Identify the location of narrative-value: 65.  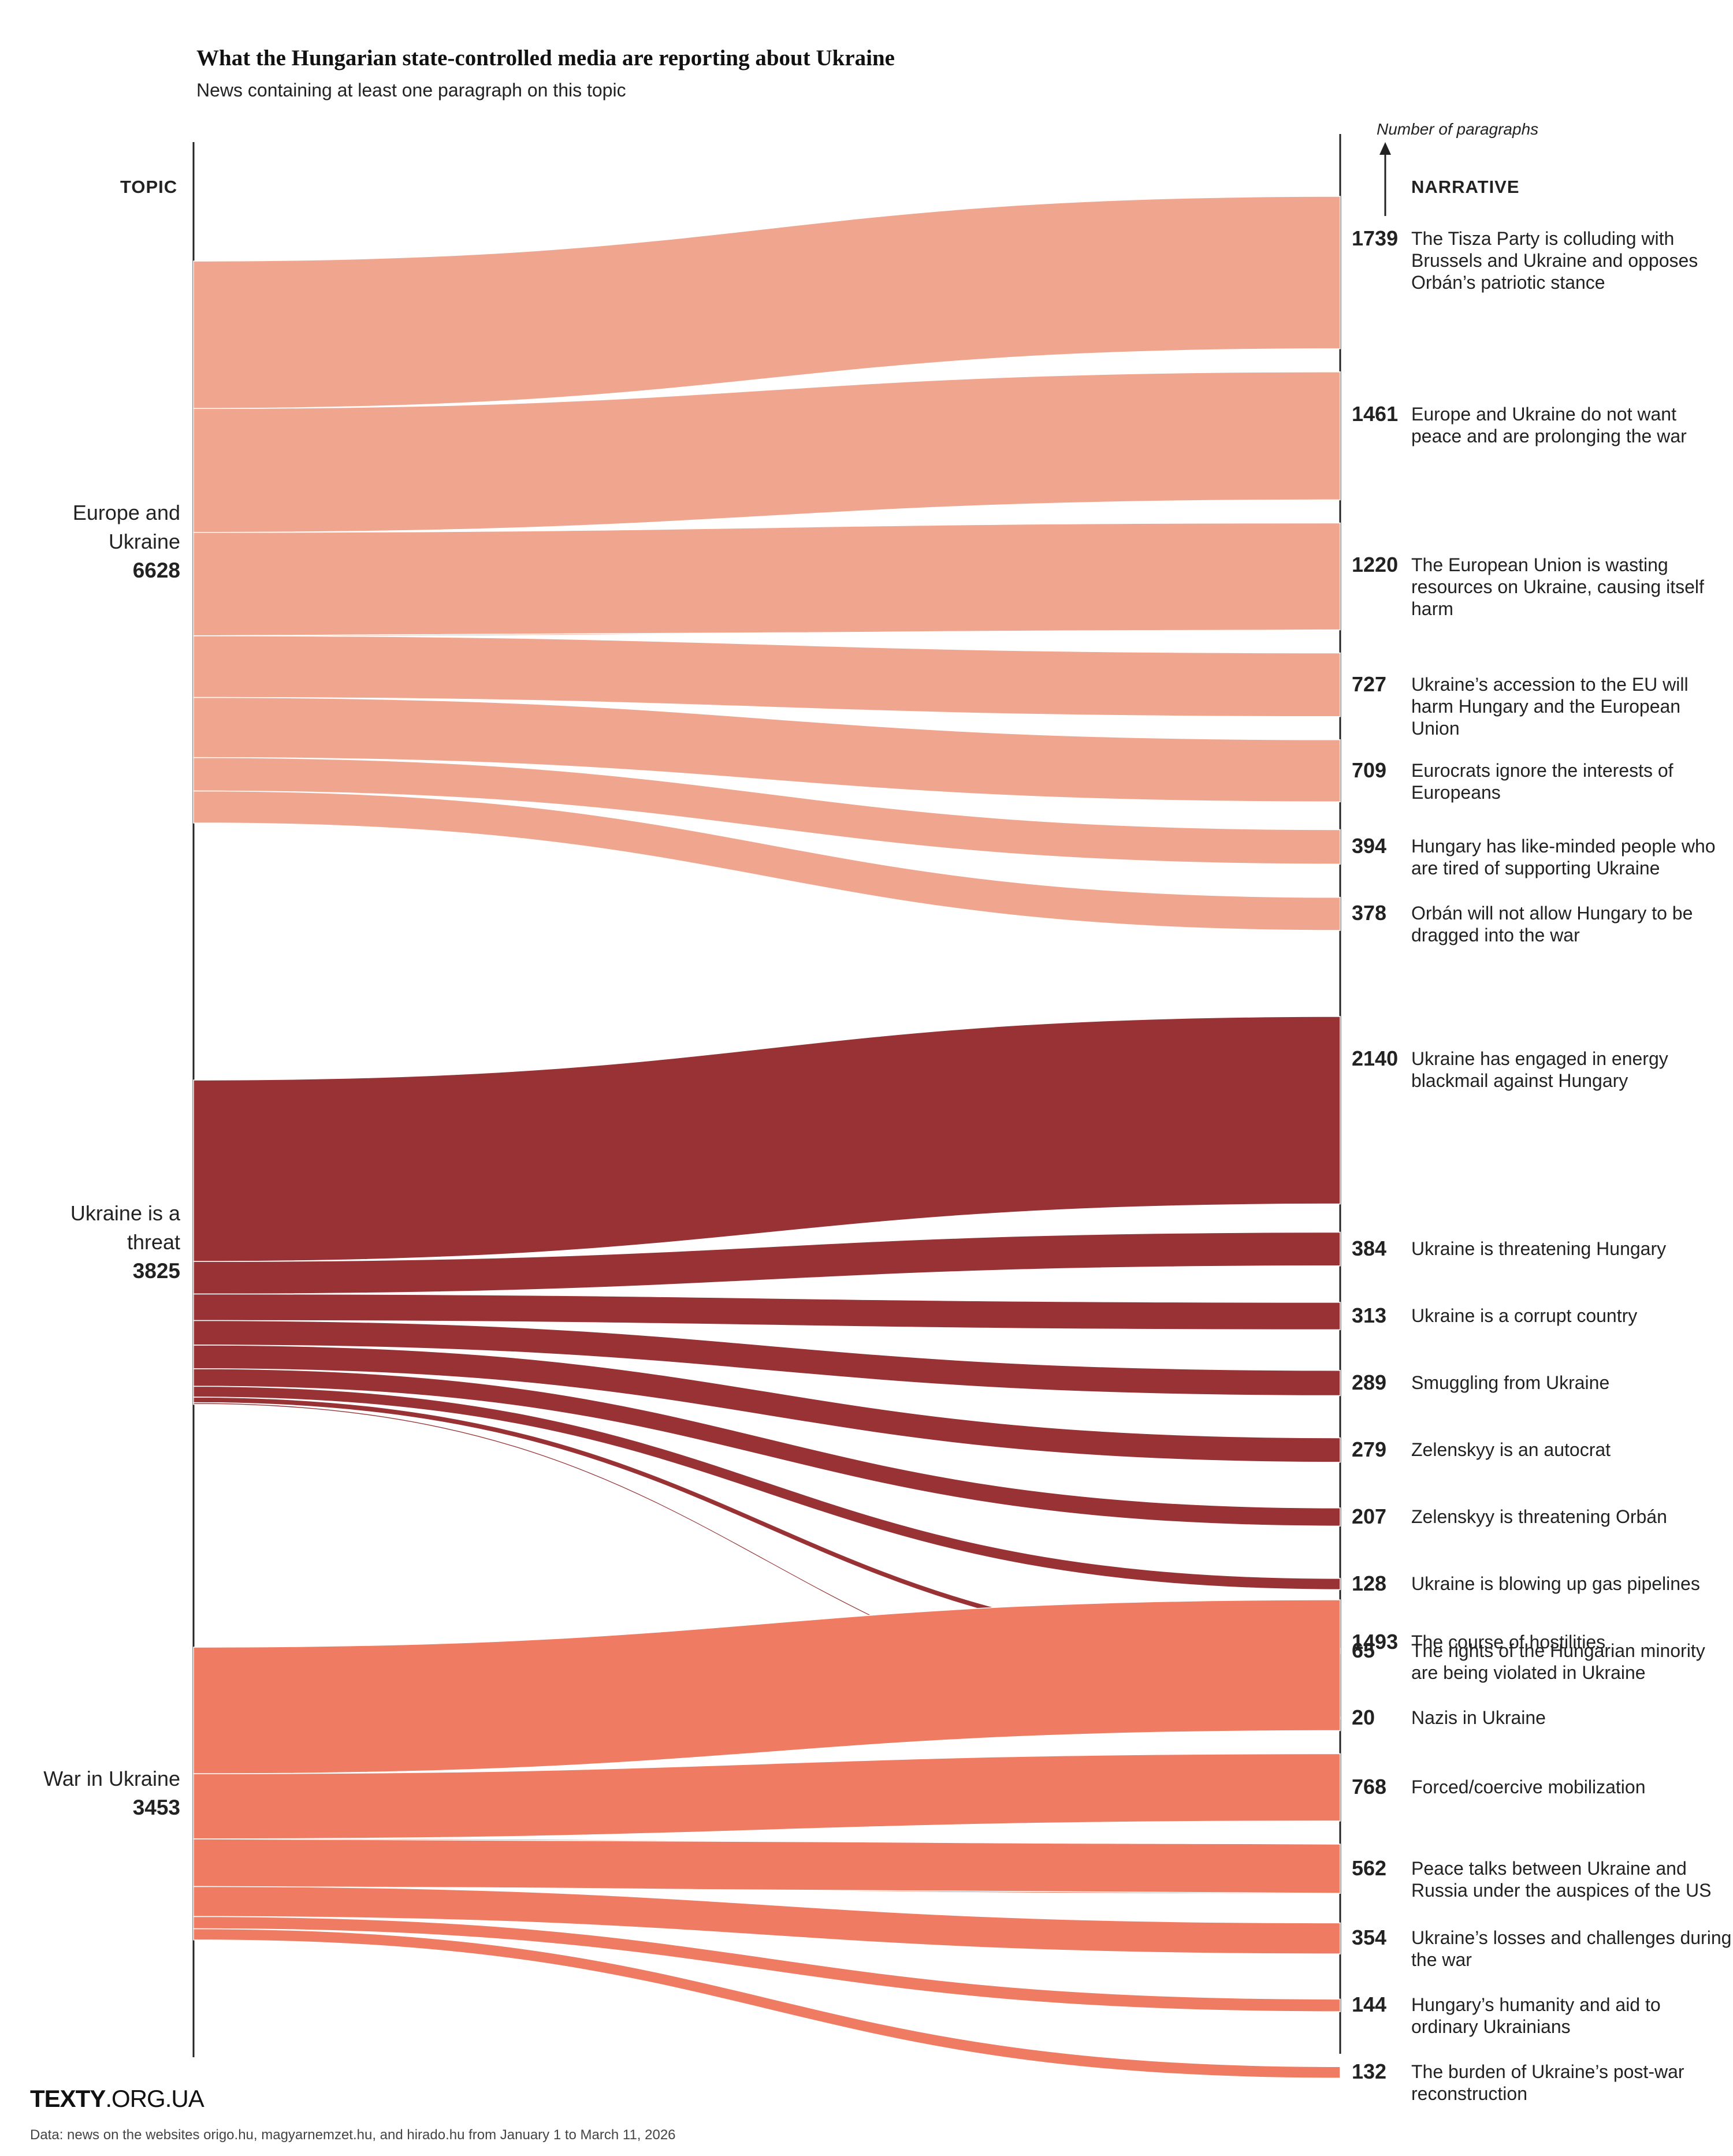
(1363, 1650).